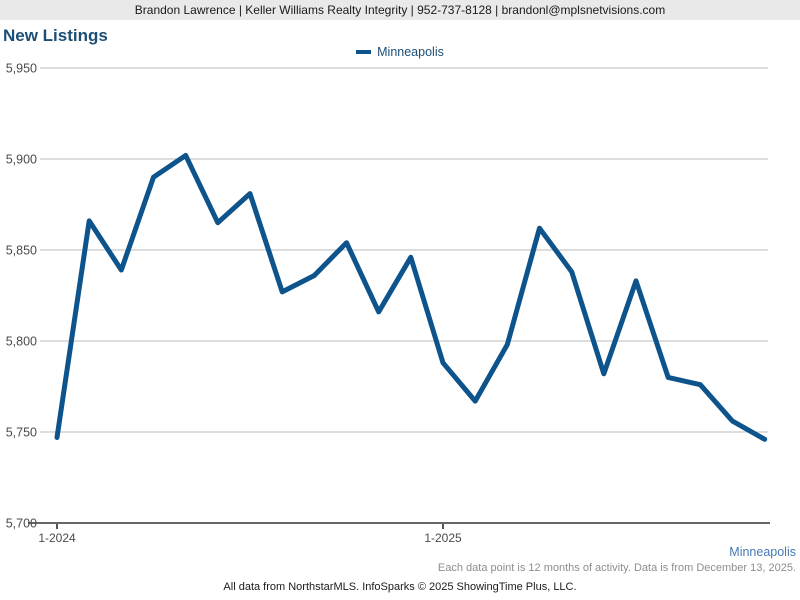 The width and height of the screenshot is (800, 600). I want to click on y-axis-label: 5,750, so click(21, 433).